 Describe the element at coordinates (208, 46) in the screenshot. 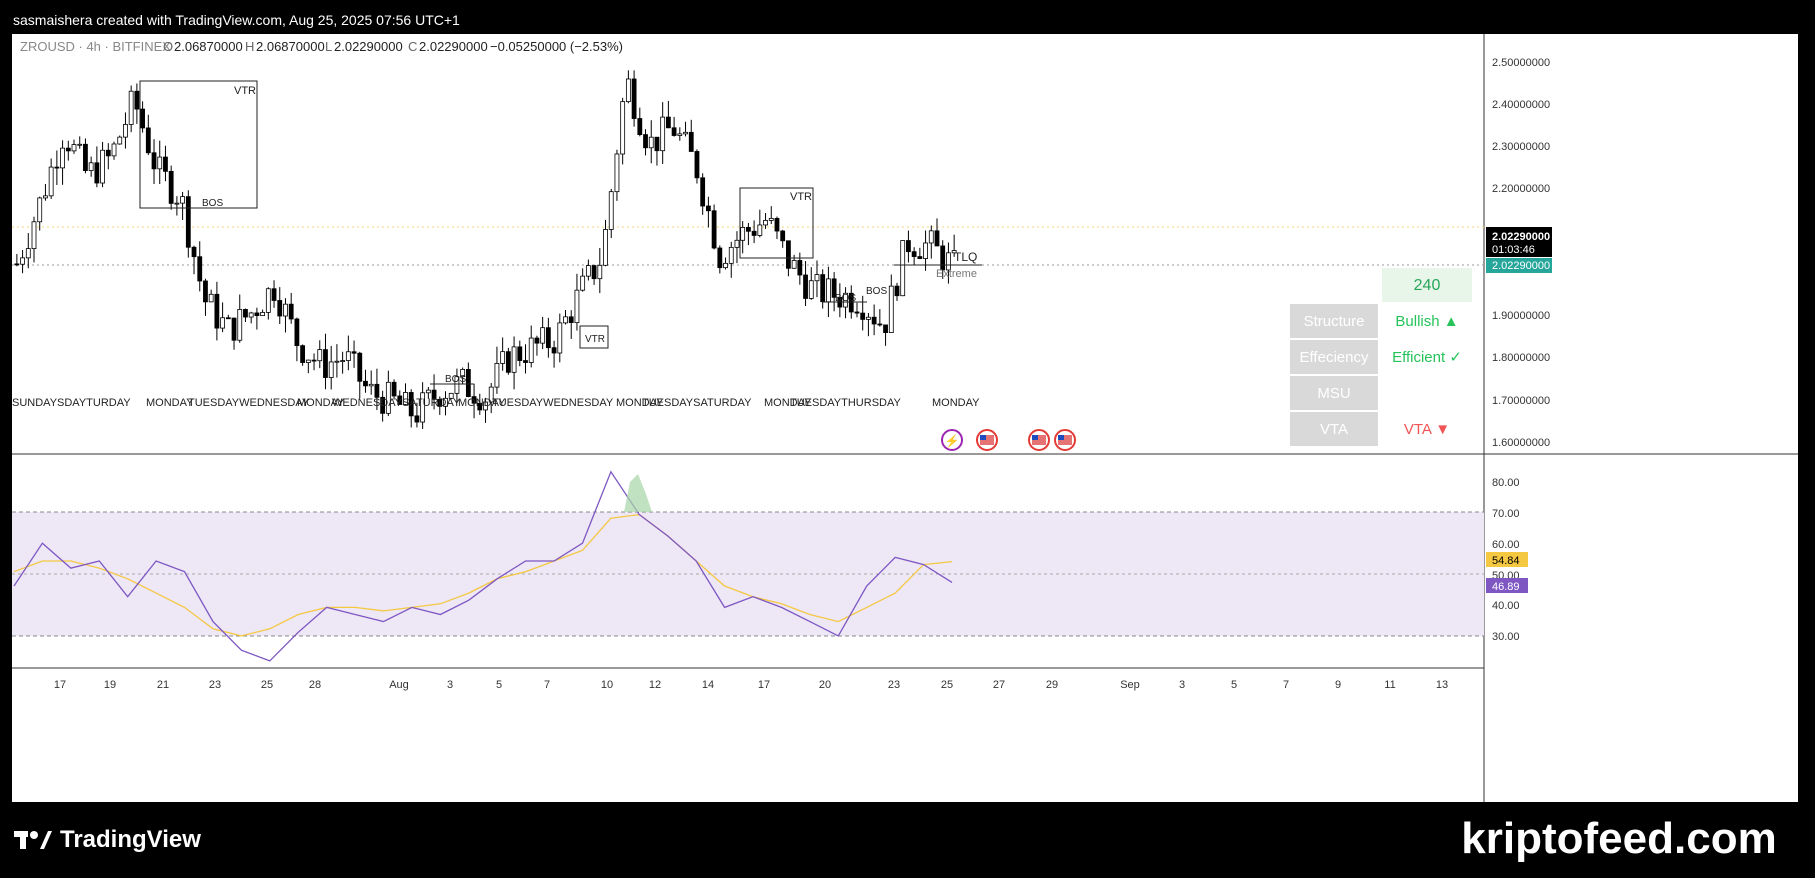

I see `open-value: 2.06870000` at that location.